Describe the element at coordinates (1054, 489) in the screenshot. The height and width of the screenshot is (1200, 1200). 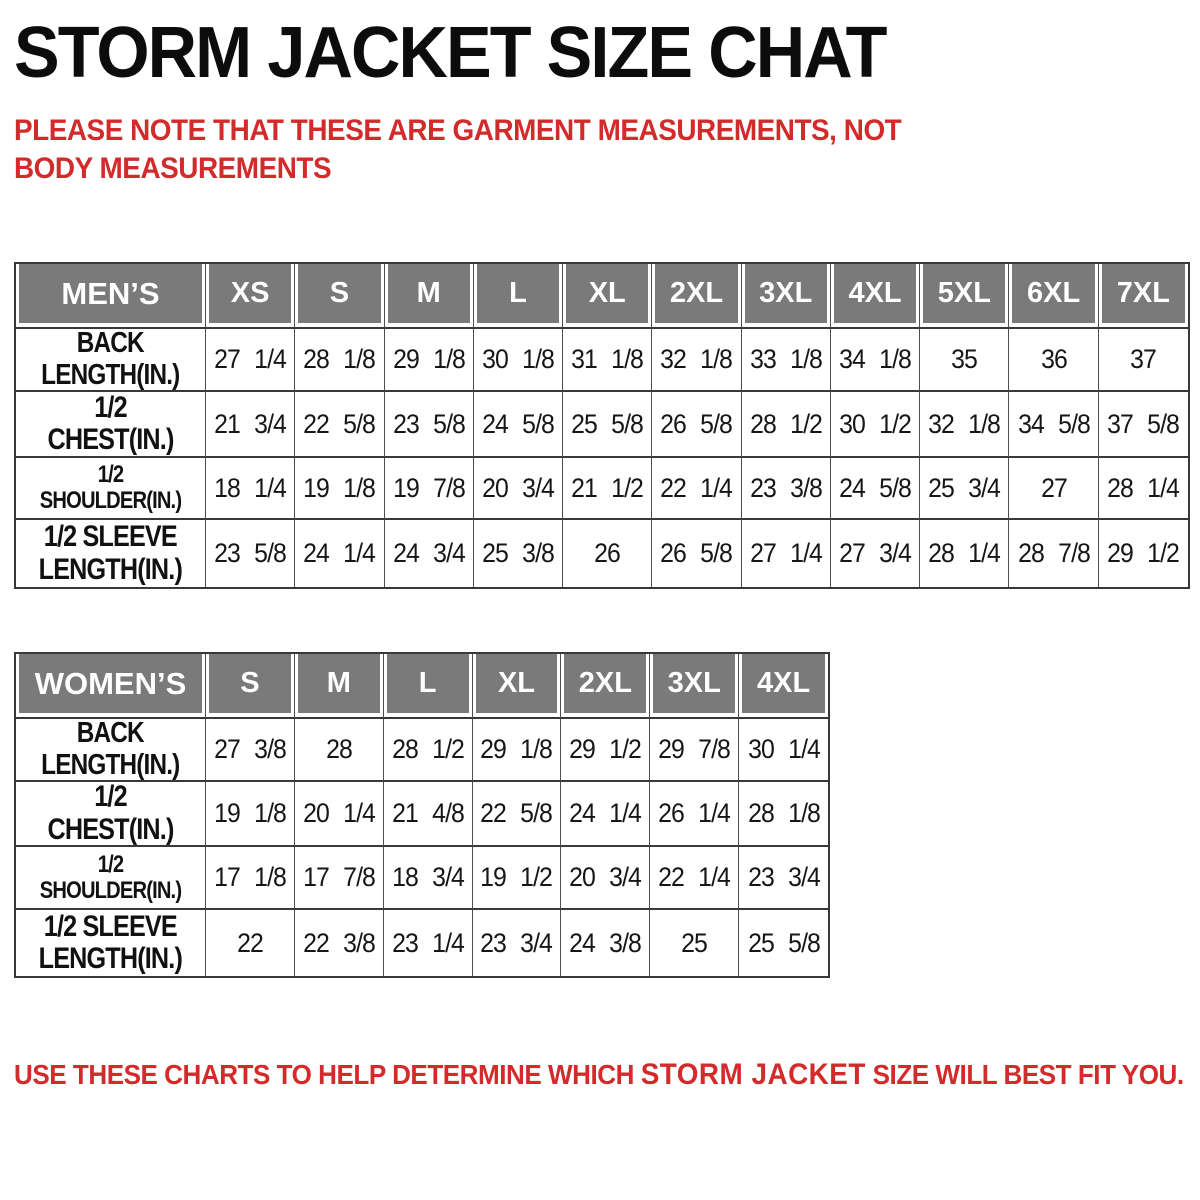
I see `size-value-cell: 27` at that location.